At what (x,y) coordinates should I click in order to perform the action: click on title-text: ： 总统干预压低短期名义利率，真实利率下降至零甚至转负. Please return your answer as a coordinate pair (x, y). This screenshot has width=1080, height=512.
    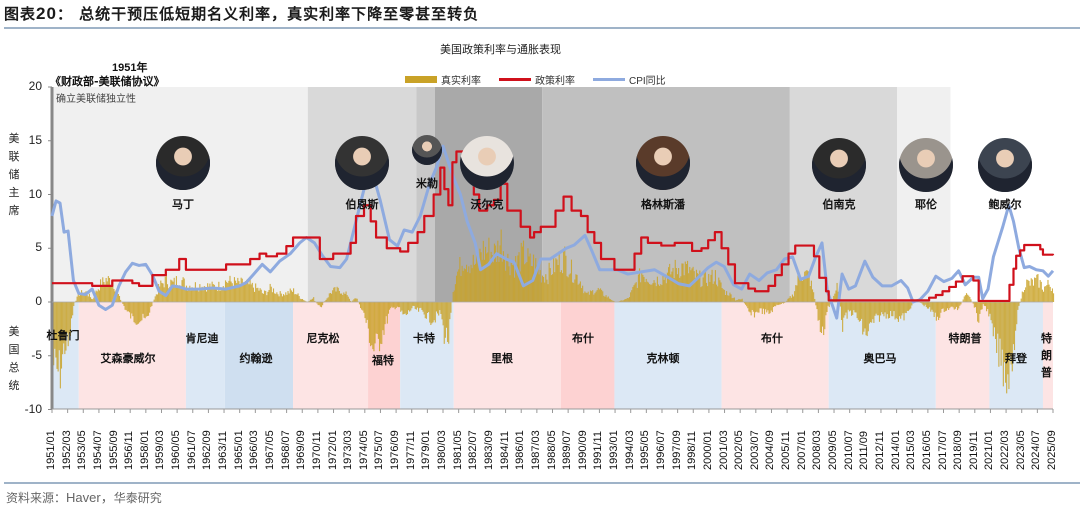
    Looking at the image, I should click on (268, 14).